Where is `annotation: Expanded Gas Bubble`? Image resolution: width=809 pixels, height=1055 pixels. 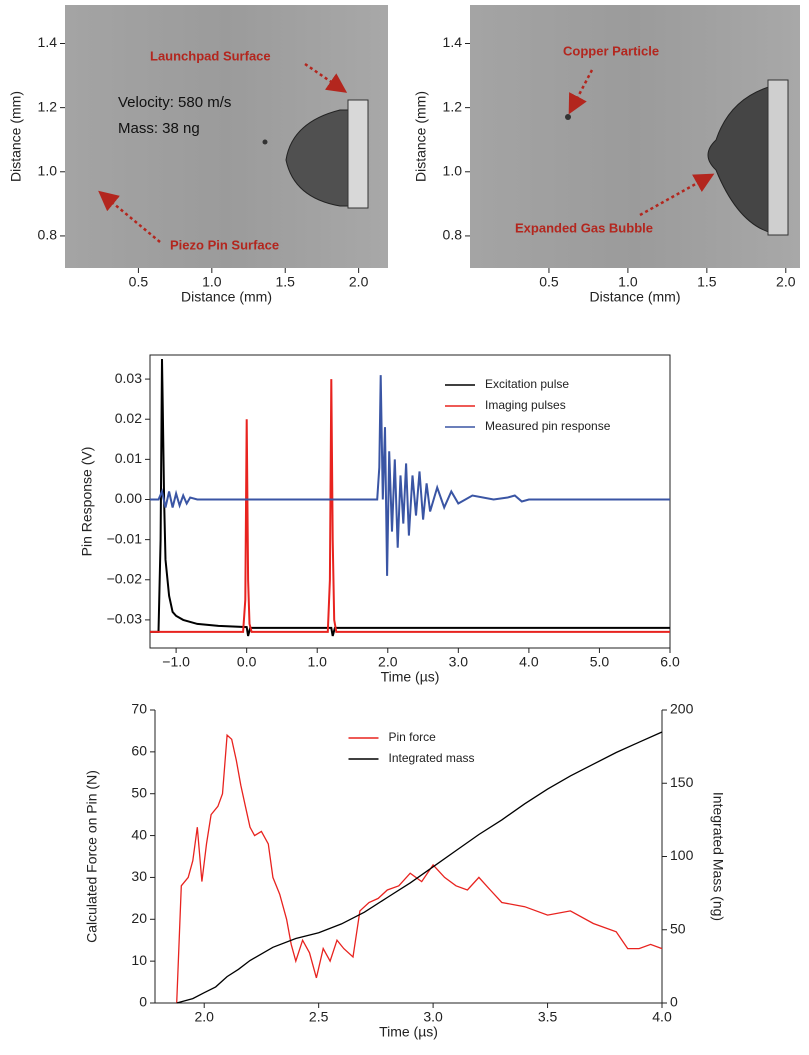
annotation: Expanded Gas Bubble is located at coordinates (584, 227).